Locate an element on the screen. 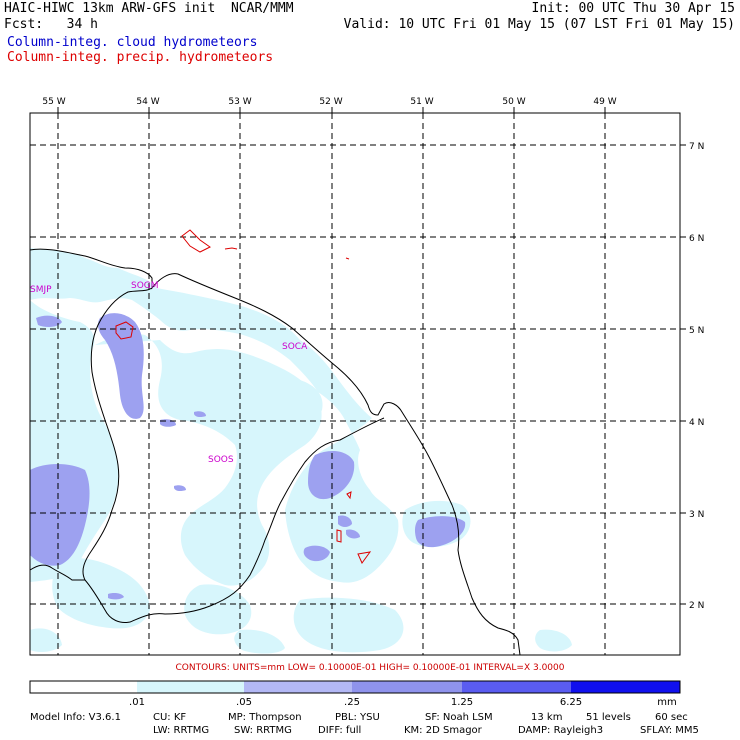 The width and height of the screenshot is (740, 740). lon-label-55w: 55 W is located at coordinates (53, 102).